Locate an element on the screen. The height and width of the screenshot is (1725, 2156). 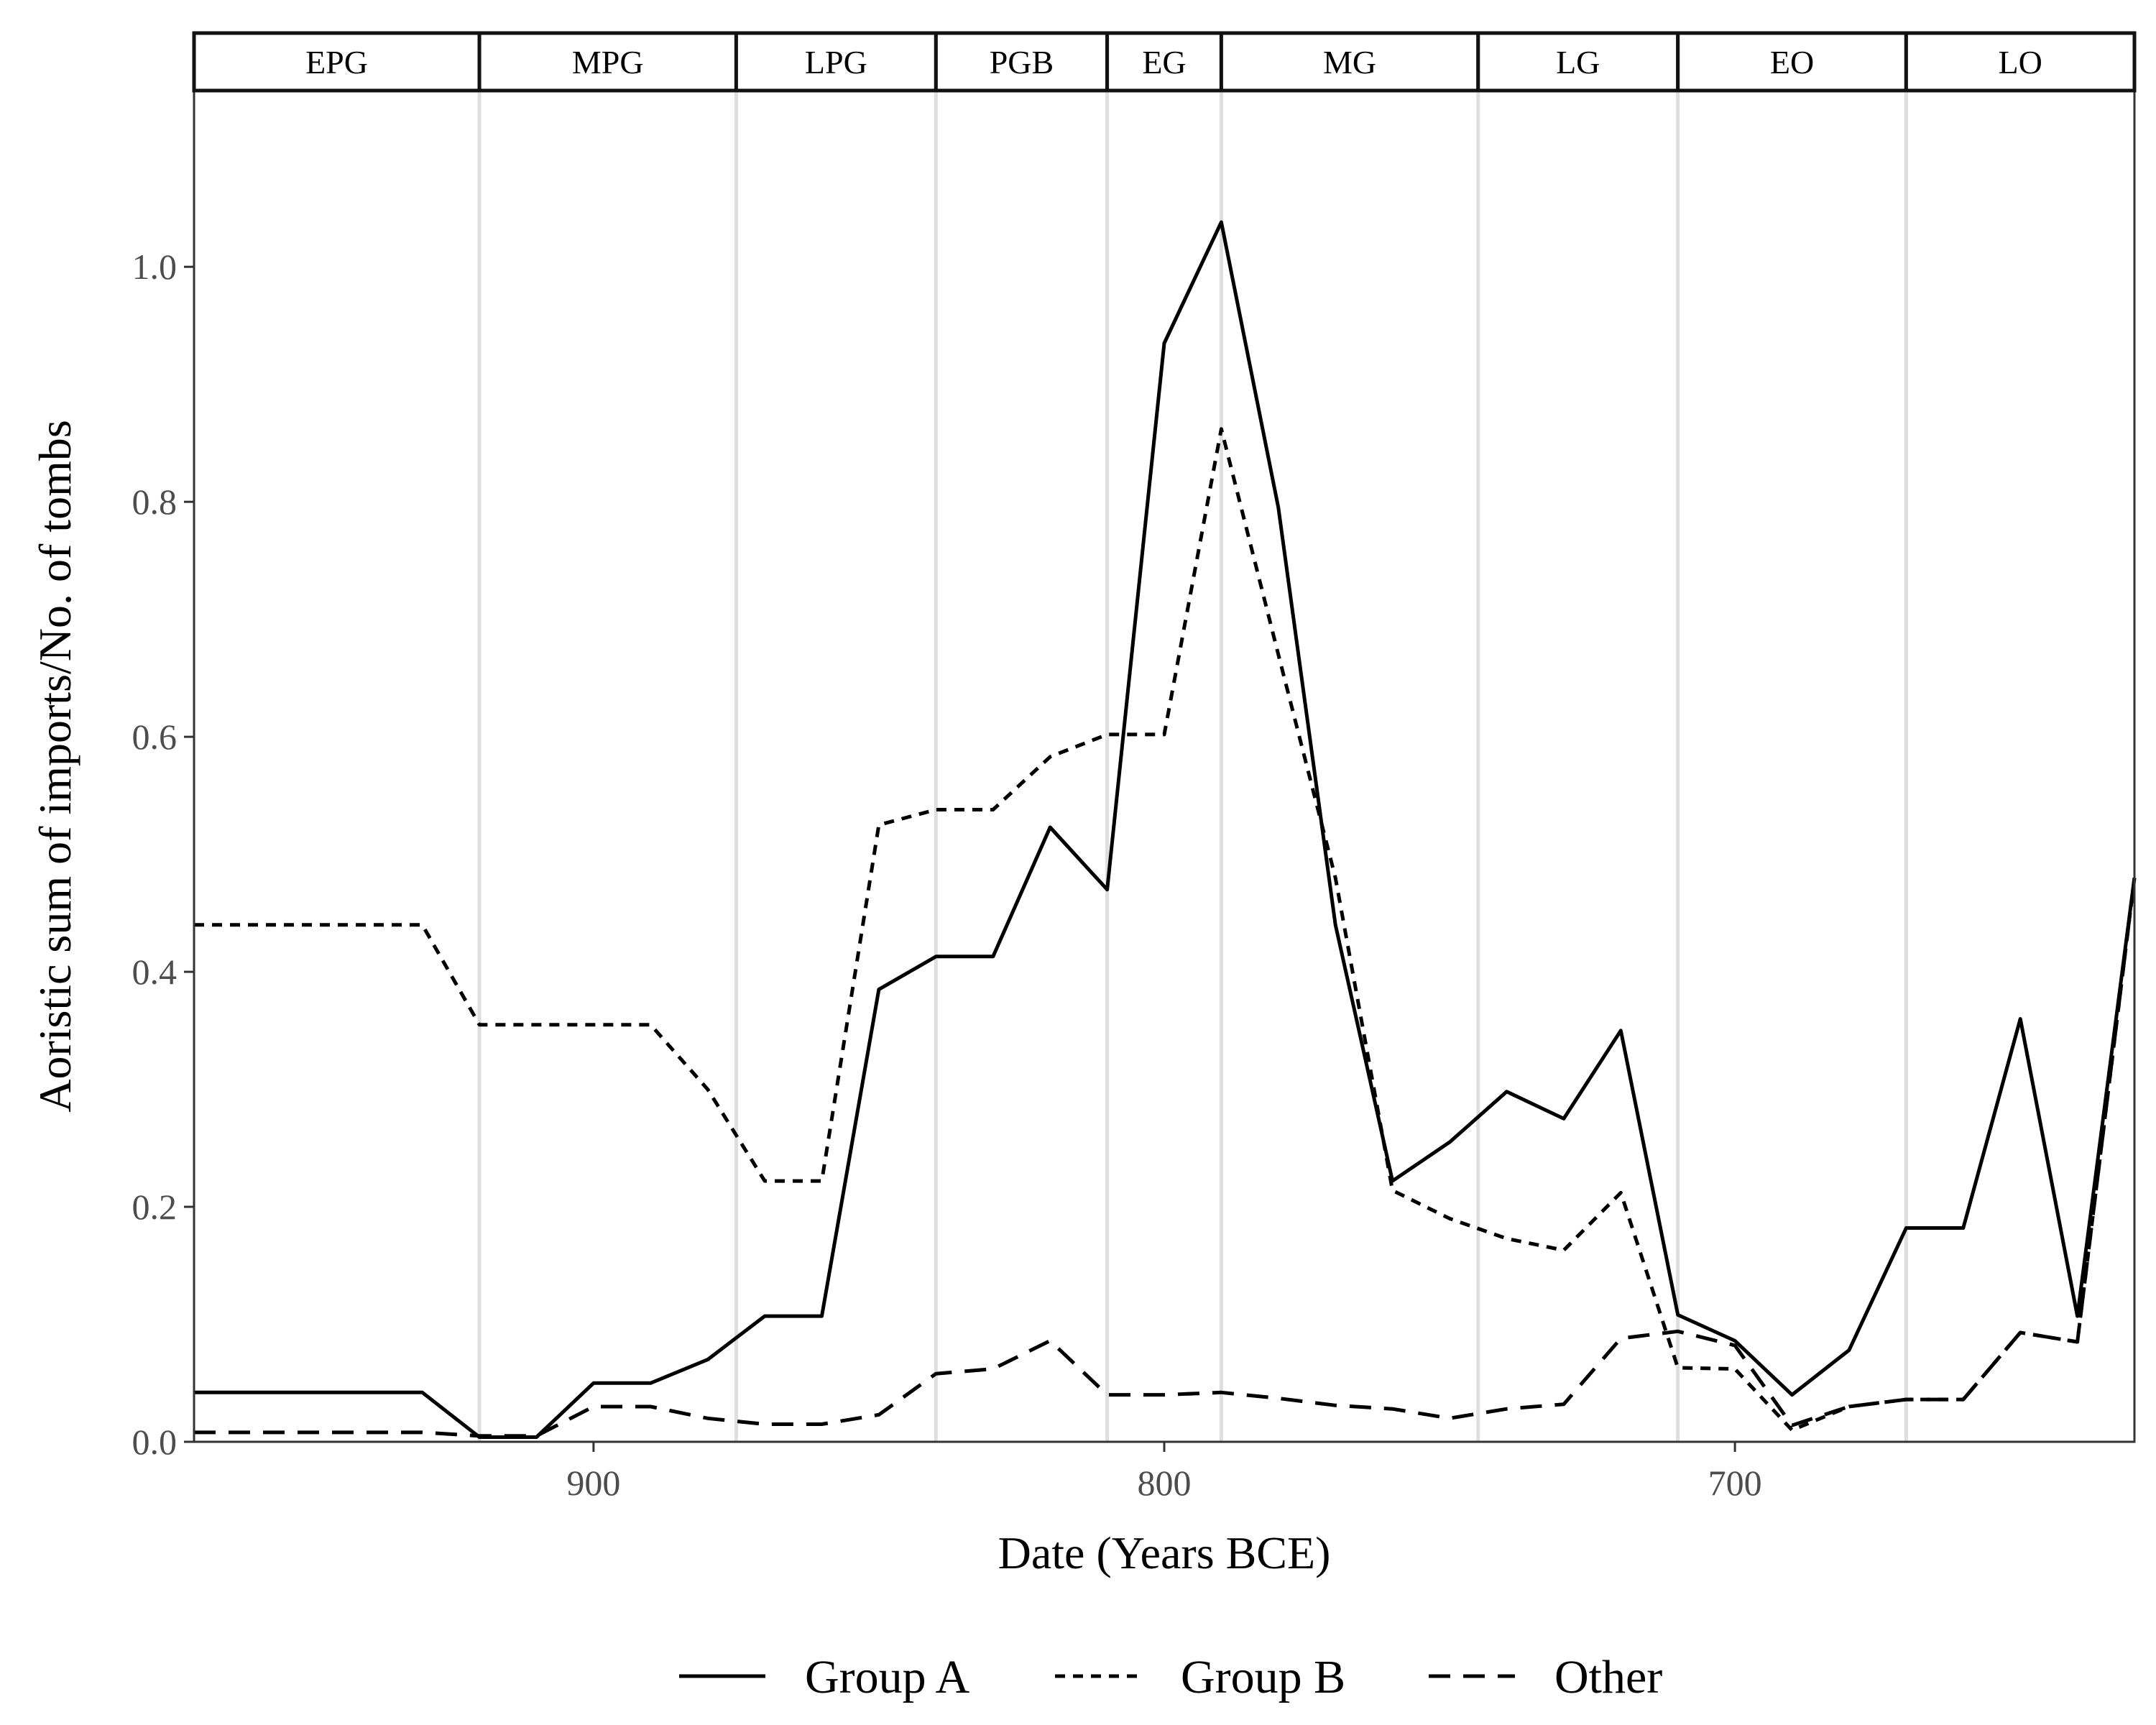
x-axis-title: Date (Years BCE) is located at coordinates (1164, 1552).